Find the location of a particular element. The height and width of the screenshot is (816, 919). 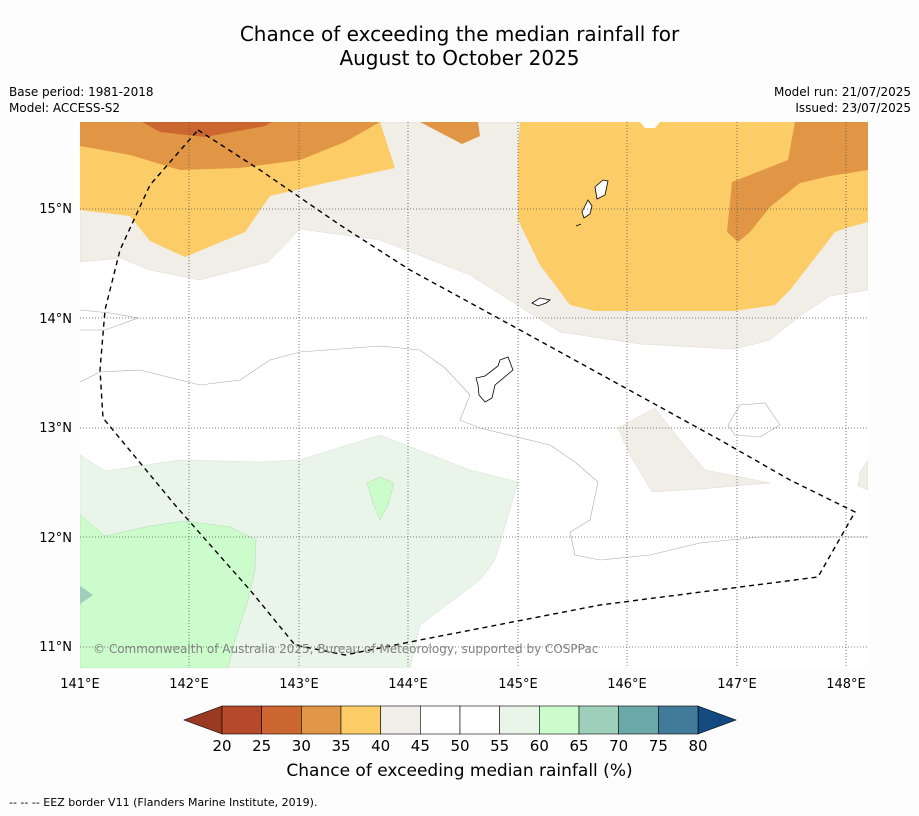

colorbar-tick-label: 60 is located at coordinates (539, 746).